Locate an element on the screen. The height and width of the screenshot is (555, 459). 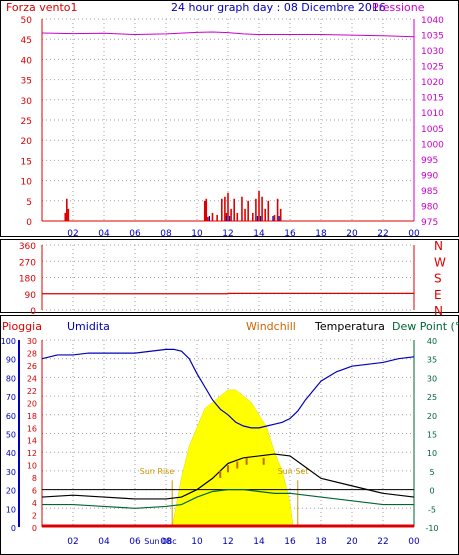
rain-tick-label: 30 is located at coordinates (32, 341).